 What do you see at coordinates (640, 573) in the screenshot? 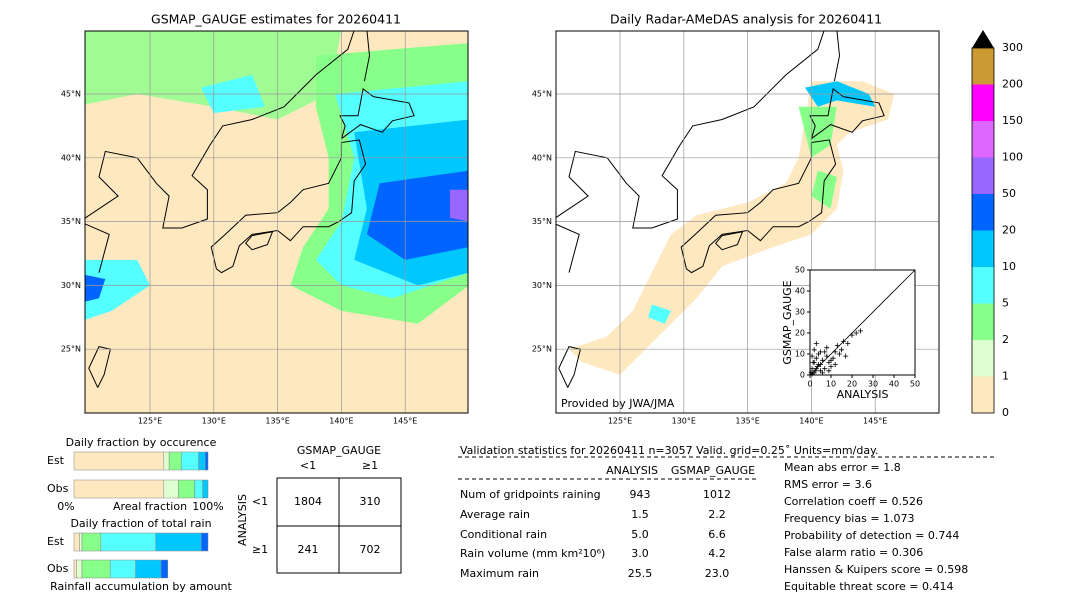
I see `stat-value: 25.5` at bounding box center [640, 573].